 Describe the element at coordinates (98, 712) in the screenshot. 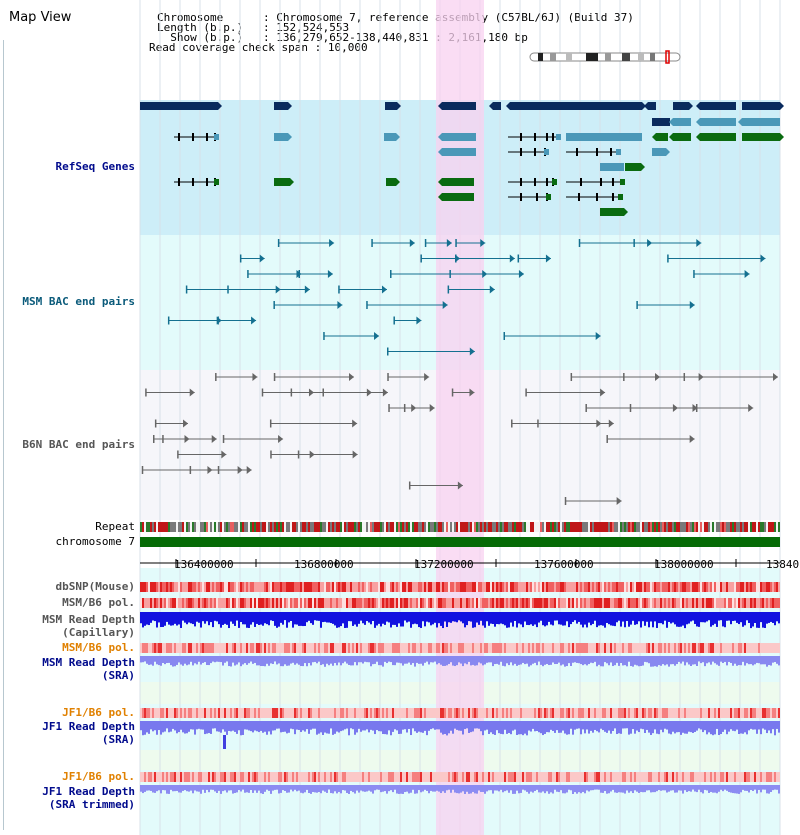

I see `label-jf1-b6-pol-1: JF1/B6 pol.` at that location.